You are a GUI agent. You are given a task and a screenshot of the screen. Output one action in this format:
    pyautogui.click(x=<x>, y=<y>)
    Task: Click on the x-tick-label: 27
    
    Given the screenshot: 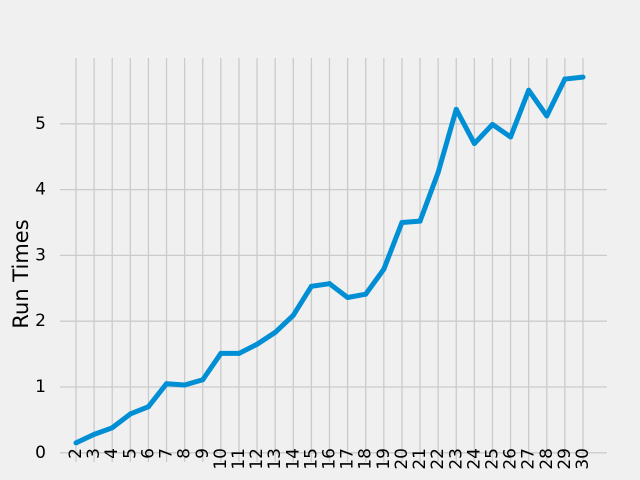 What is the action you would take?
    pyautogui.click(x=529, y=459)
    